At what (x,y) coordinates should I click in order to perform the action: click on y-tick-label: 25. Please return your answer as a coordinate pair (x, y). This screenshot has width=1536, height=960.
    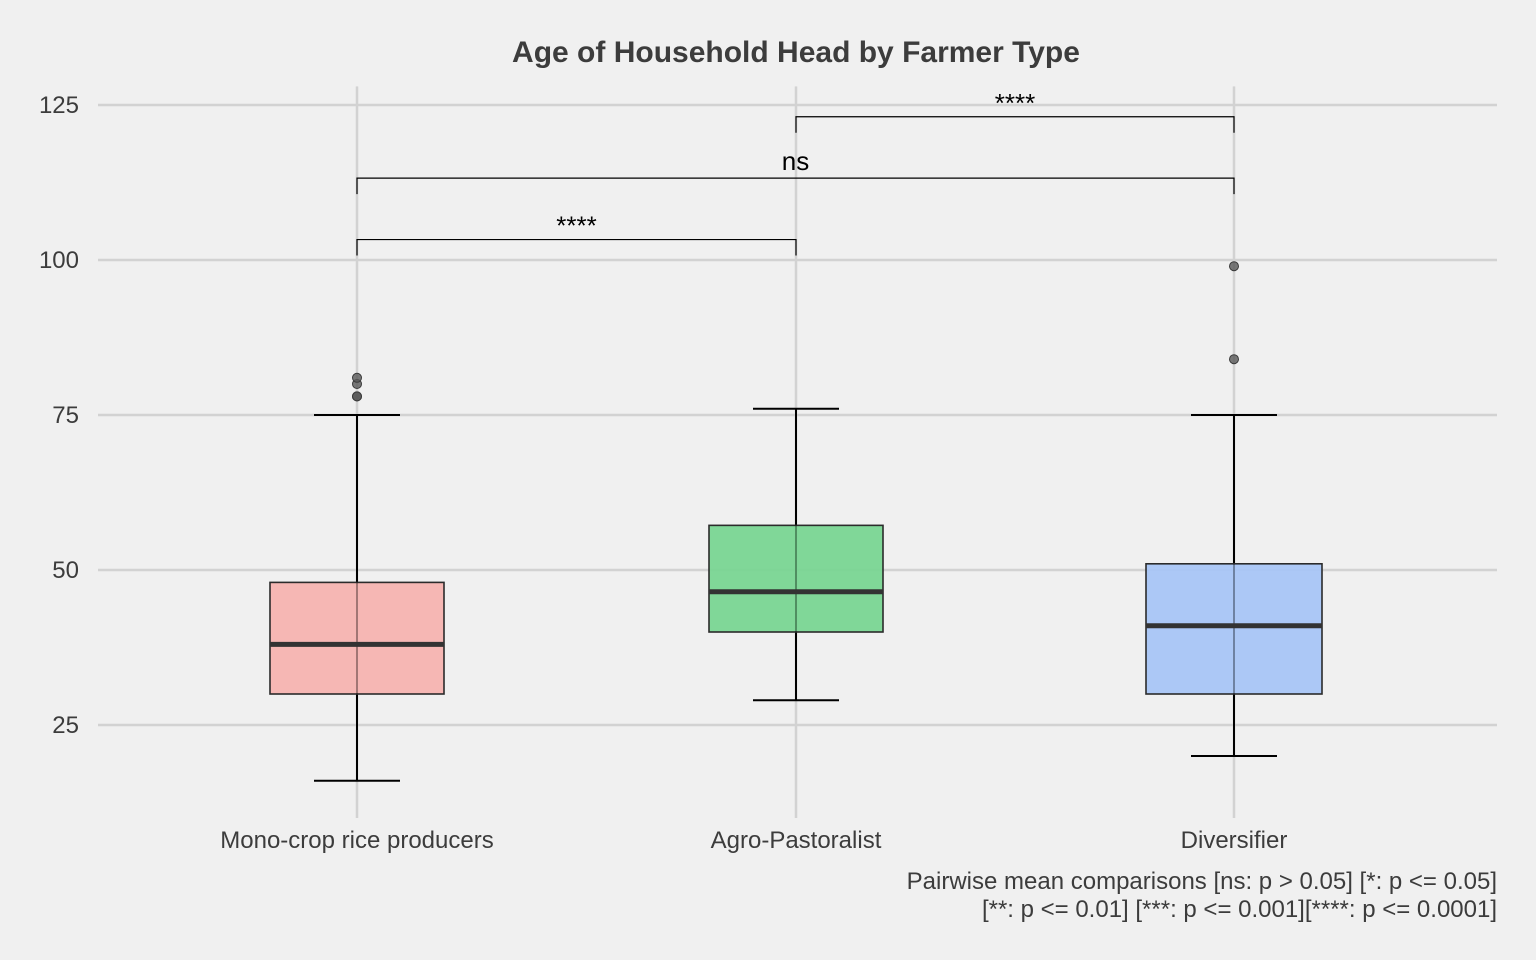
    Looking at the image, I should click on (65, 725).